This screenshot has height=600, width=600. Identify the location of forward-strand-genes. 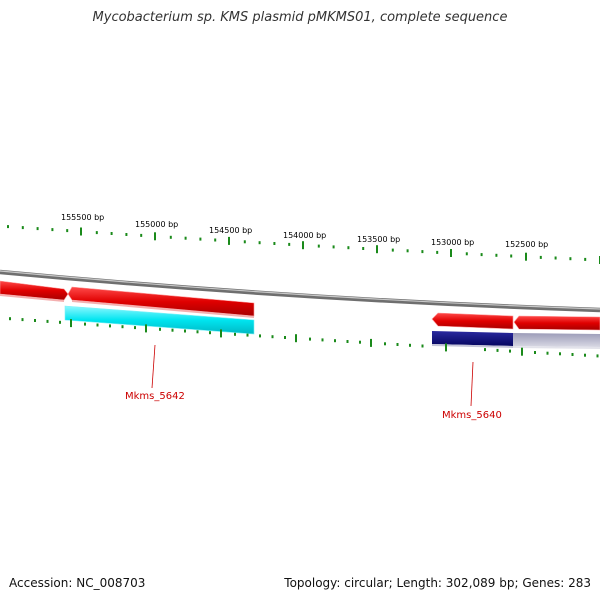
(300, 305).